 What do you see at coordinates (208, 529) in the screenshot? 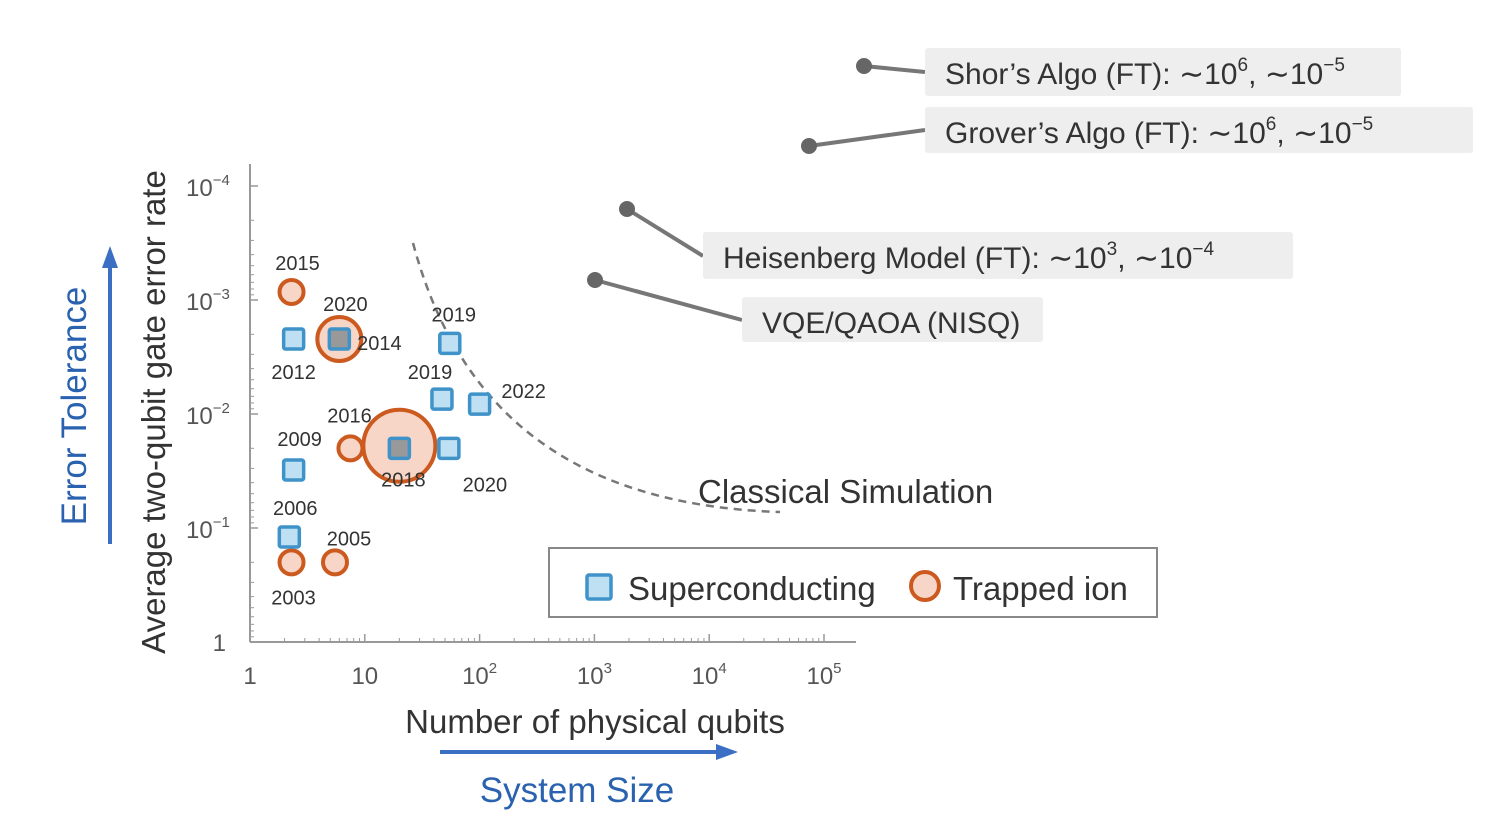
I see `y-tick-label: 10⁻¹` at bounding box center [208, 529].